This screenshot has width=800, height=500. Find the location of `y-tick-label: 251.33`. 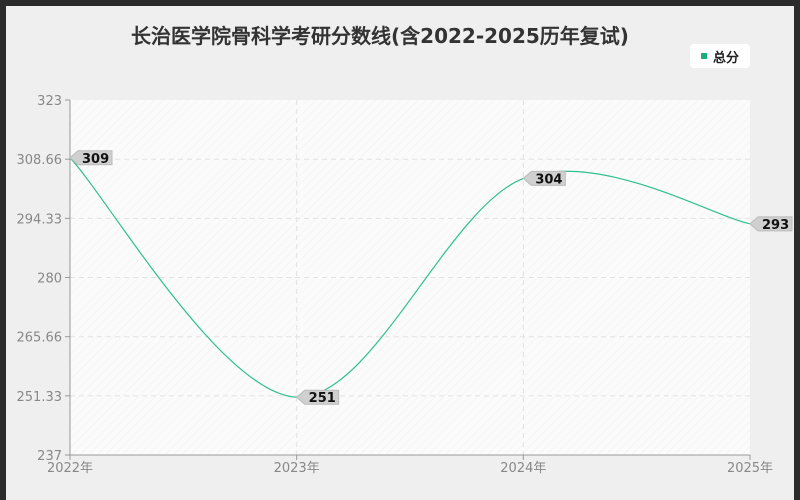

y-tick-label: 251.33 is located at coordinates (40, 397).